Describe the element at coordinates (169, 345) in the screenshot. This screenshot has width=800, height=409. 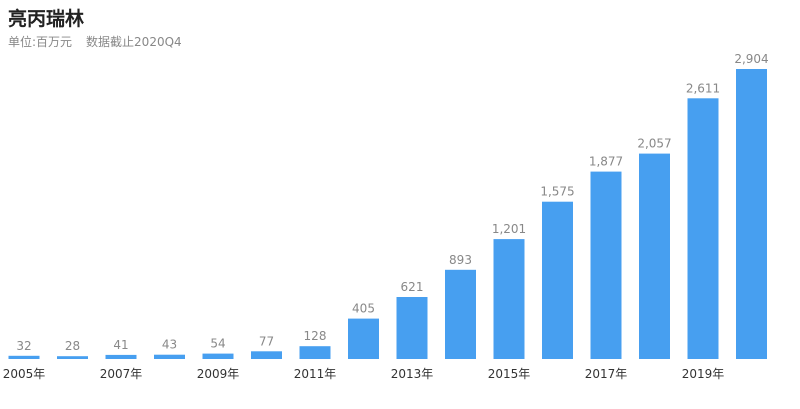
I see `value-label-2008年: 43` at that location.